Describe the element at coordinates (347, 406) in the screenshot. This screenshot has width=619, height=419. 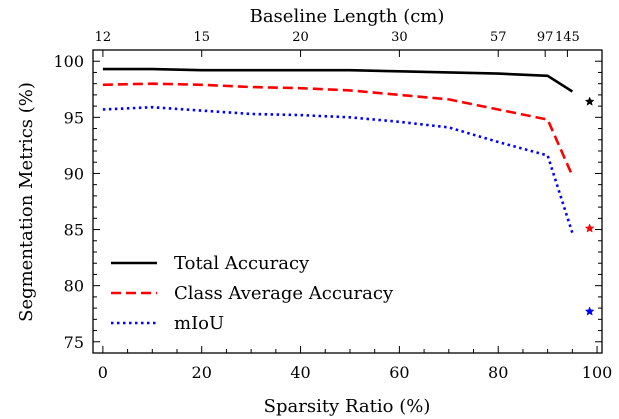
I see `x-axis-title: Sparsity Ratio (%)` at that location.